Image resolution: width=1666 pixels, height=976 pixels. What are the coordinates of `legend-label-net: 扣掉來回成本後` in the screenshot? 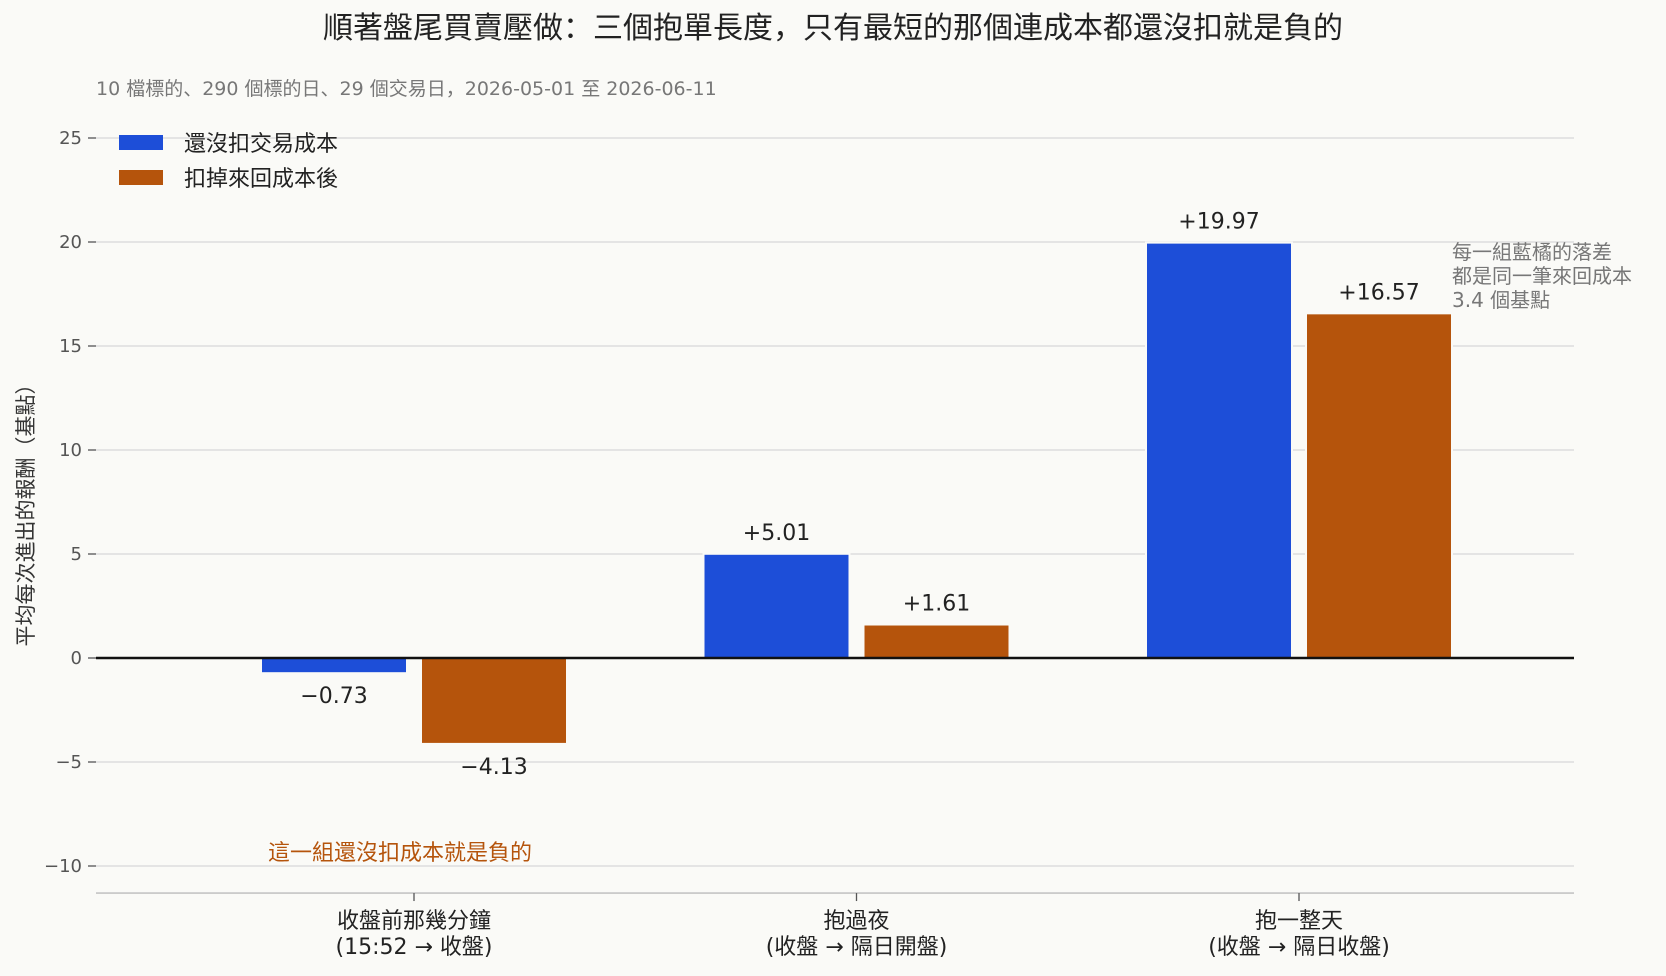 It's located at (261, 179).